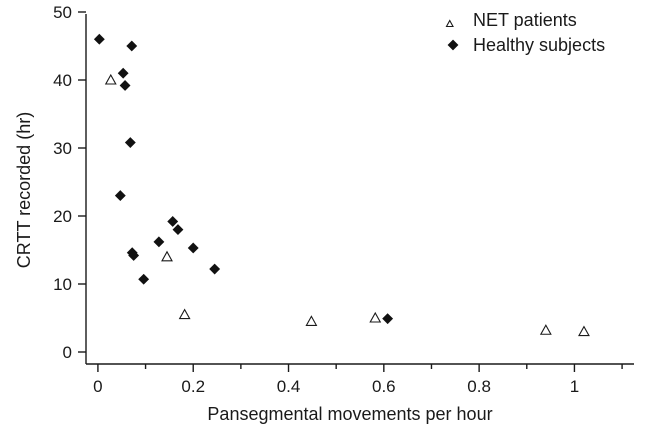  What do you see at coordinates (62, 216) in the screenshot?
I see `y-tick-label: 20` at bounding box center [62, 216].